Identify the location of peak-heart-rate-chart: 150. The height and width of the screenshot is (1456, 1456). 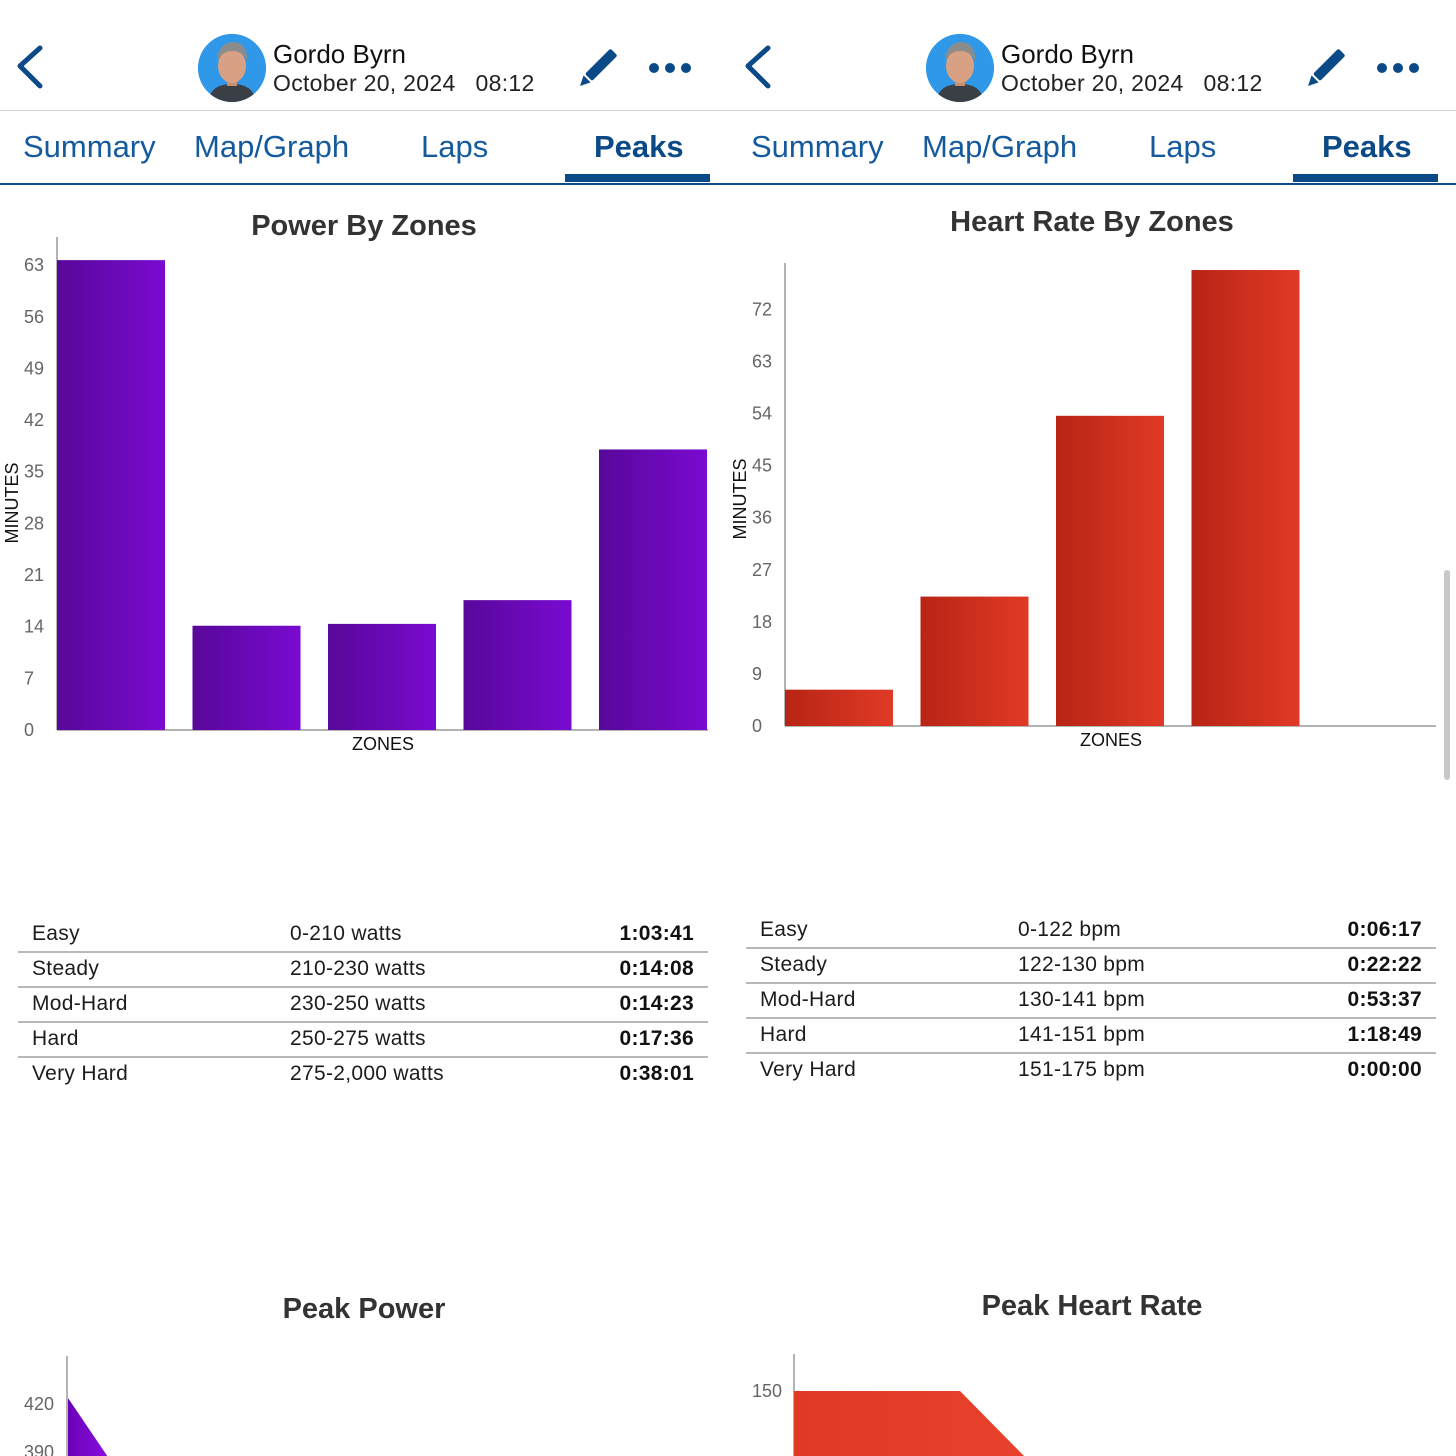
(888, 1405).